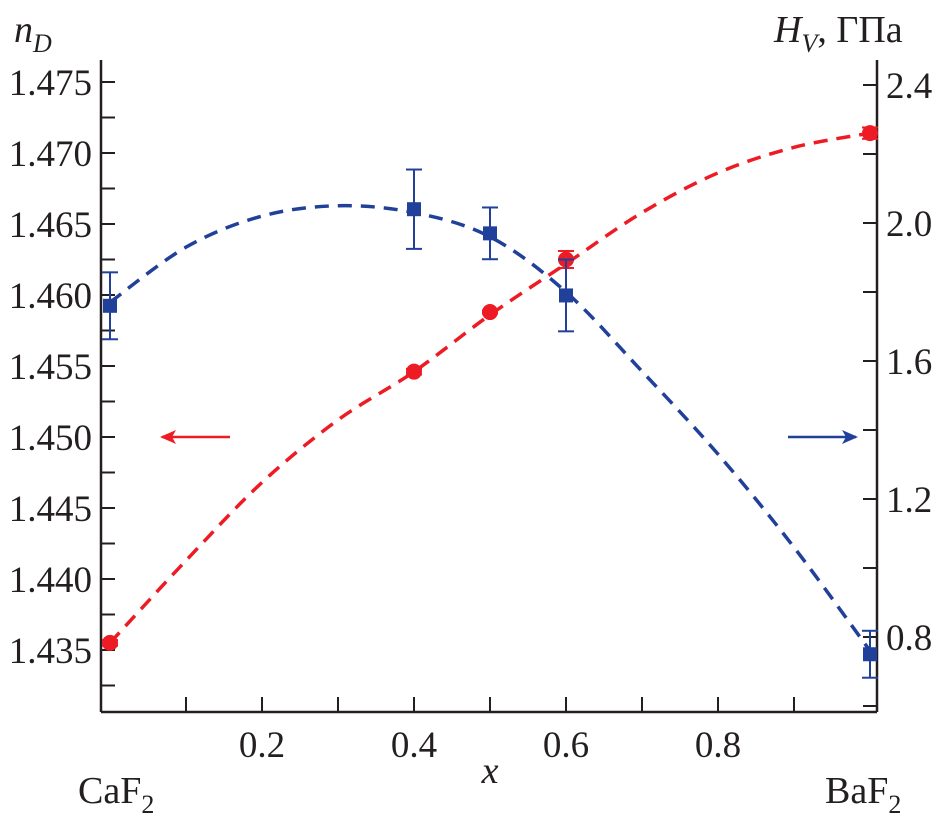 This screenshot has width=939, height=824. What do you see at coordinates (50, 83) in the screenshot?
I see `y-left-tick-label: 1.475` at bounding box center [50, 83].